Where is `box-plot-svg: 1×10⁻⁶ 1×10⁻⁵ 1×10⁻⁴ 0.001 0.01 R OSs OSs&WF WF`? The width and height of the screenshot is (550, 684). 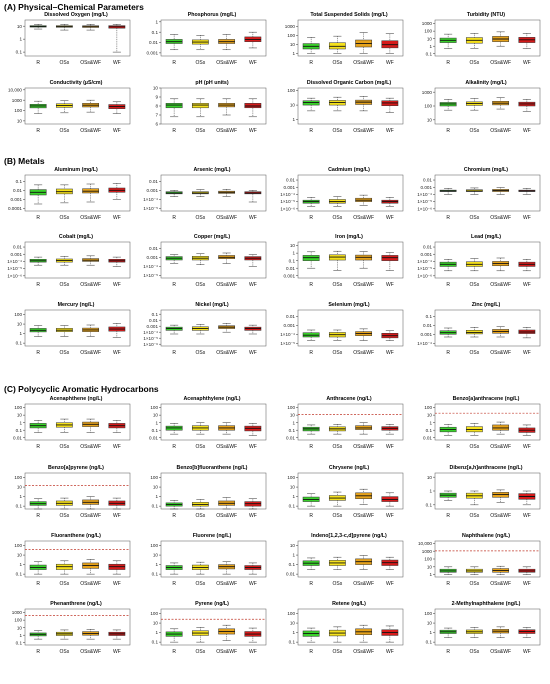
box-plot-svg: 1×10⁻⁶ 1×10⁻⁵ 1×10⁻⁴ 0.001 0.01 R OSs OSs&WF WF is located at coordinates (342, 197).